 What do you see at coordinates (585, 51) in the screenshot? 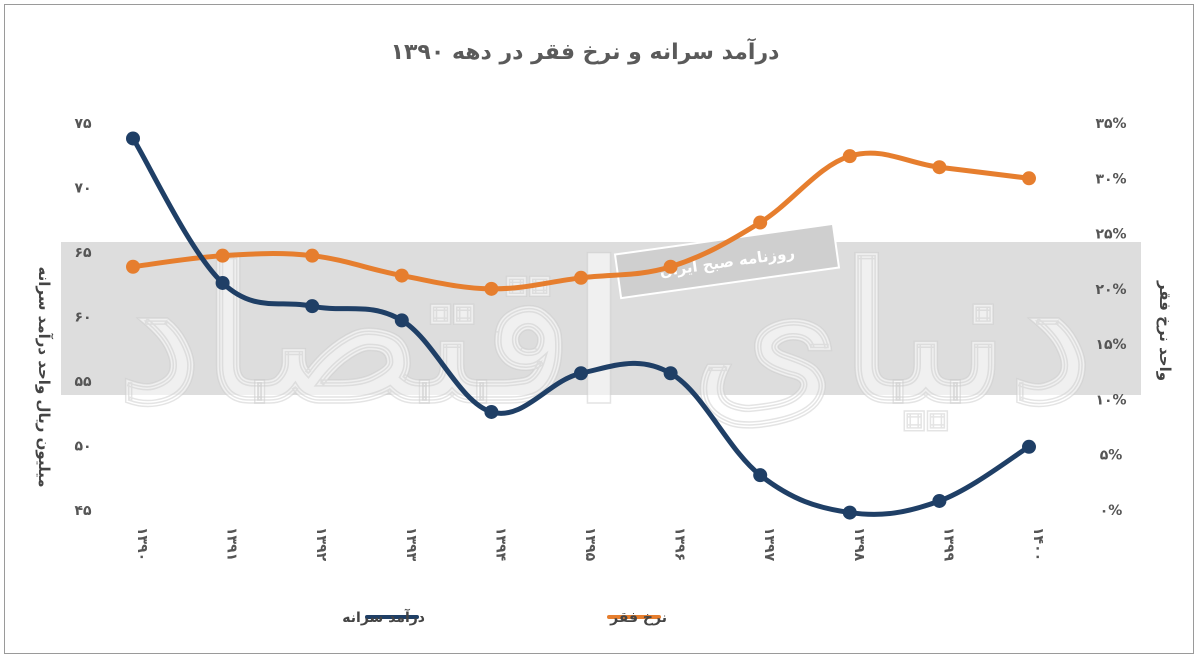
I see `chart-title: درآمد سرانه و نرخ فقر در دهه ۱۳۹۰` at bounding box center [585, 51].